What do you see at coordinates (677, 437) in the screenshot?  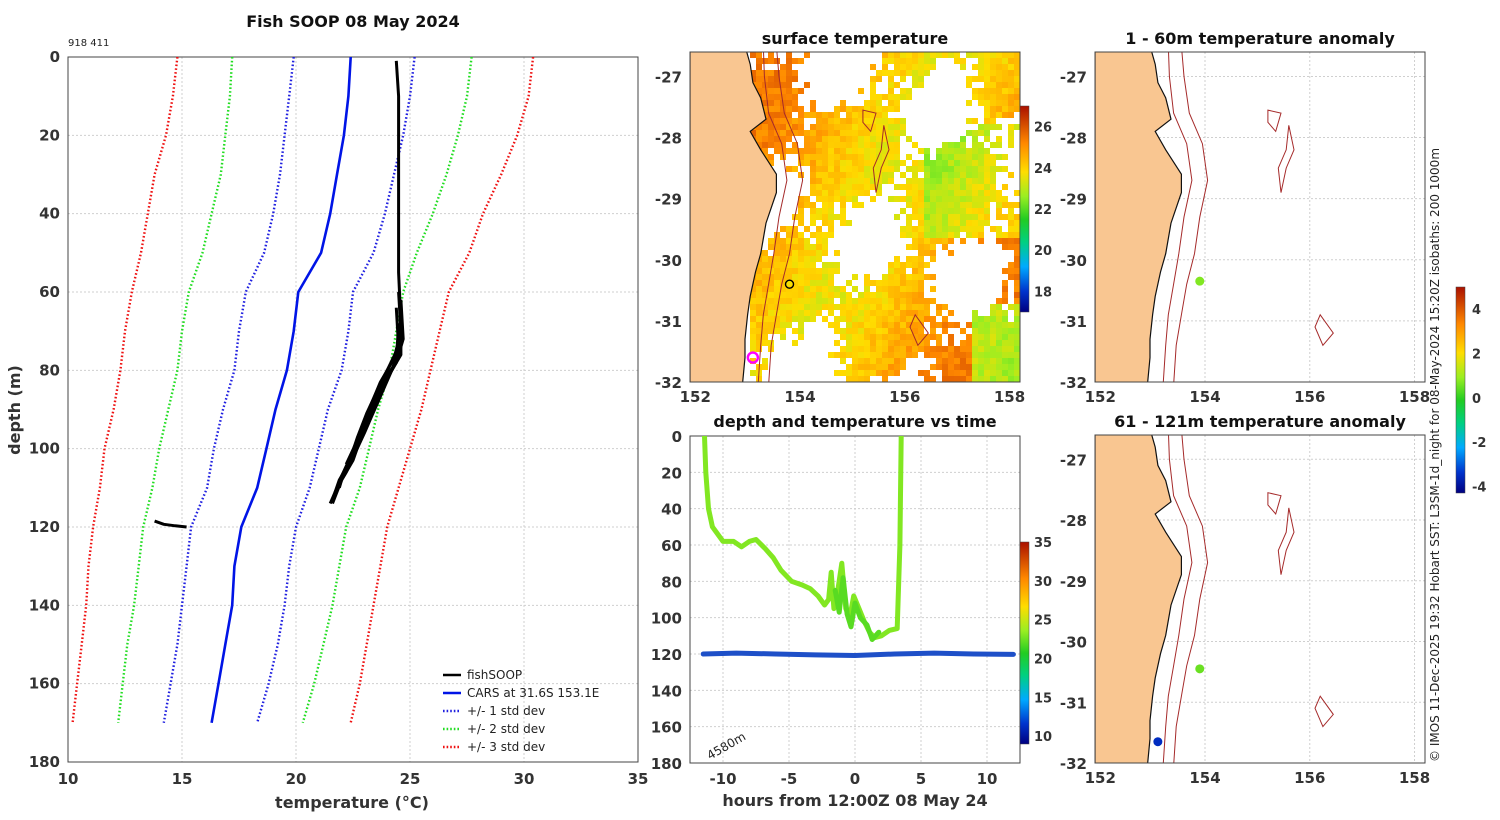 I see `depth-time-ytick-label: 0` at bounding box center [677, 437].